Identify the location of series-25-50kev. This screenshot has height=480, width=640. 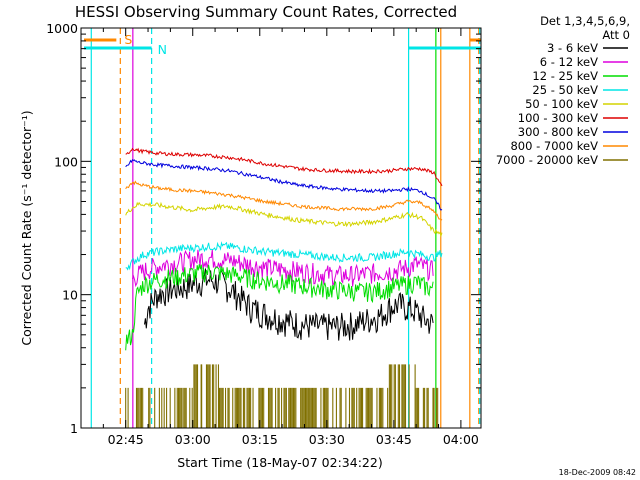
(284, 256).